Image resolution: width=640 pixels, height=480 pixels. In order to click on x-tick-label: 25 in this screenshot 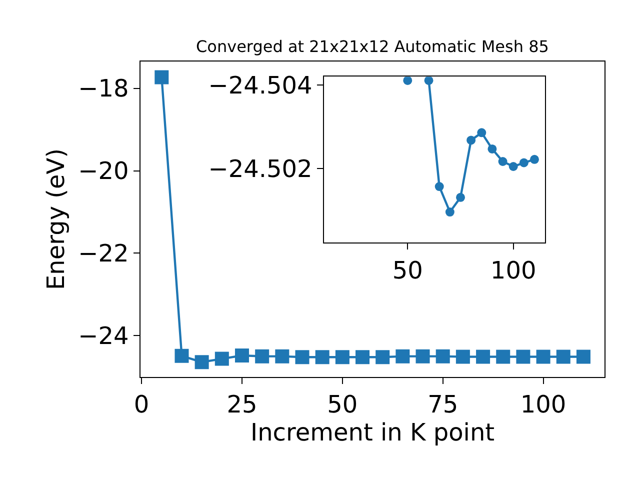, I will do `click(242, 404)`.